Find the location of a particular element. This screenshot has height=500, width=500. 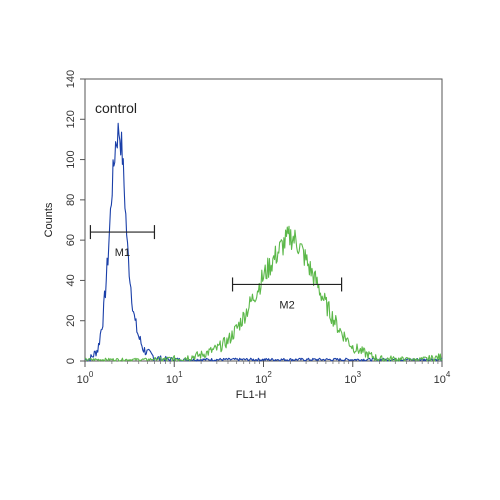

x-tick-label: 10¹ is located at coordinates (174, 378).